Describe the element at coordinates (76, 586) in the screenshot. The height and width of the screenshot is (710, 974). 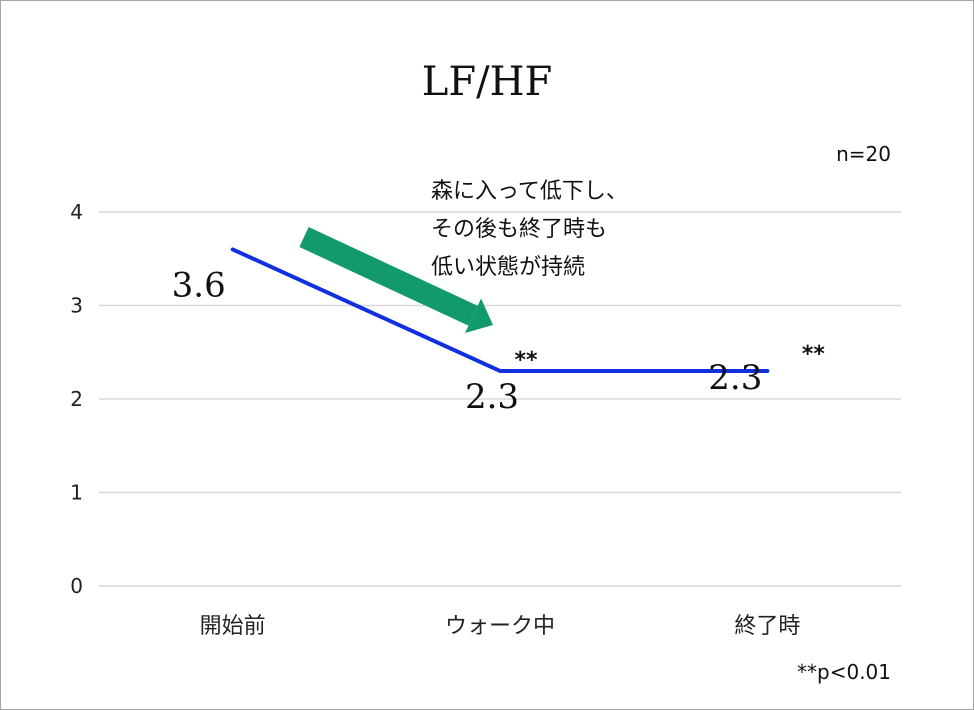
I see `y-tick-label: 0` at that location.